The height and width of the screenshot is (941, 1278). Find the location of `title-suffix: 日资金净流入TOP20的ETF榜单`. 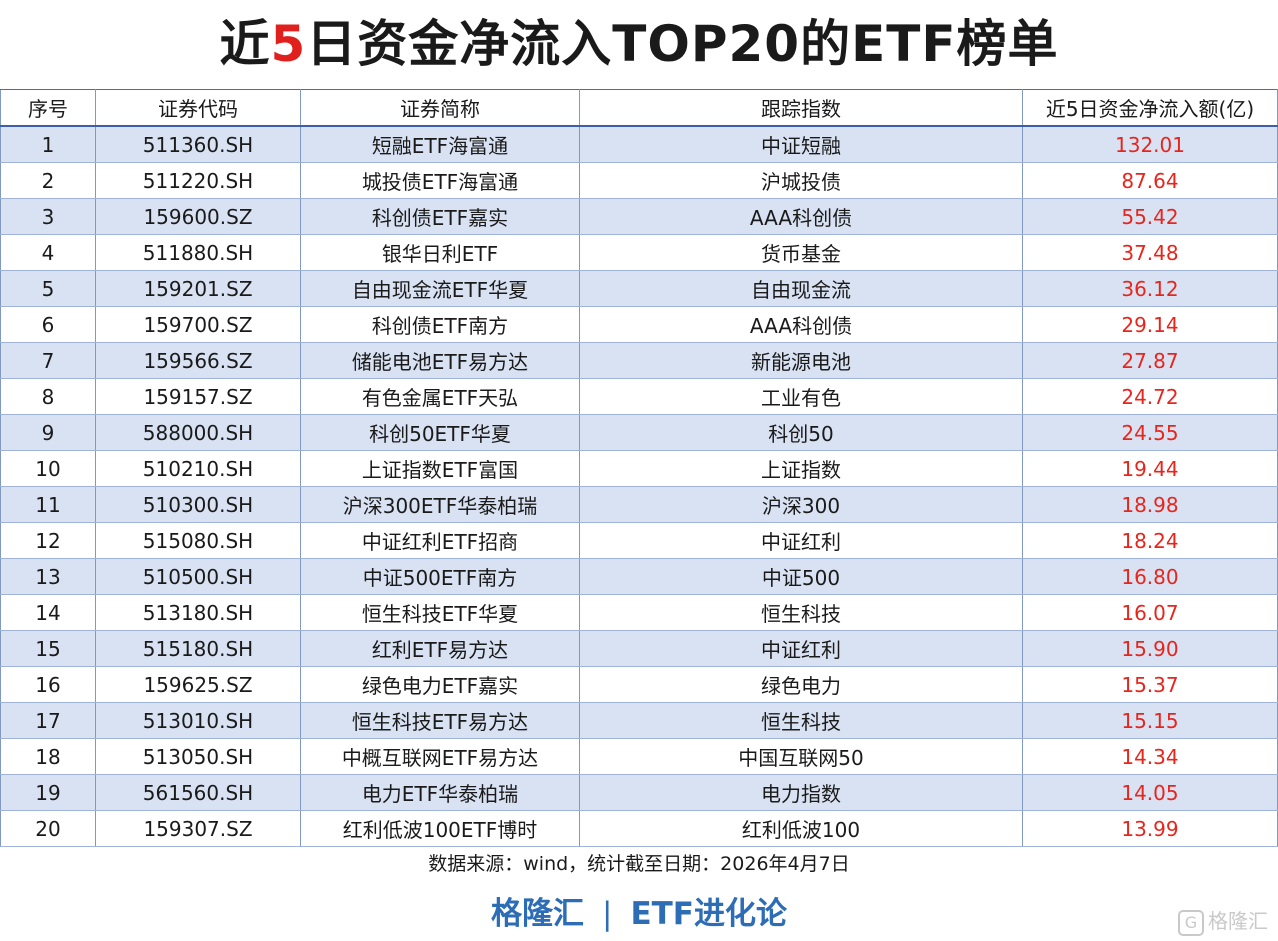

title-suffix: 日资金净流入TOP20的ETF榜单 is located at coordinates (682, 44).